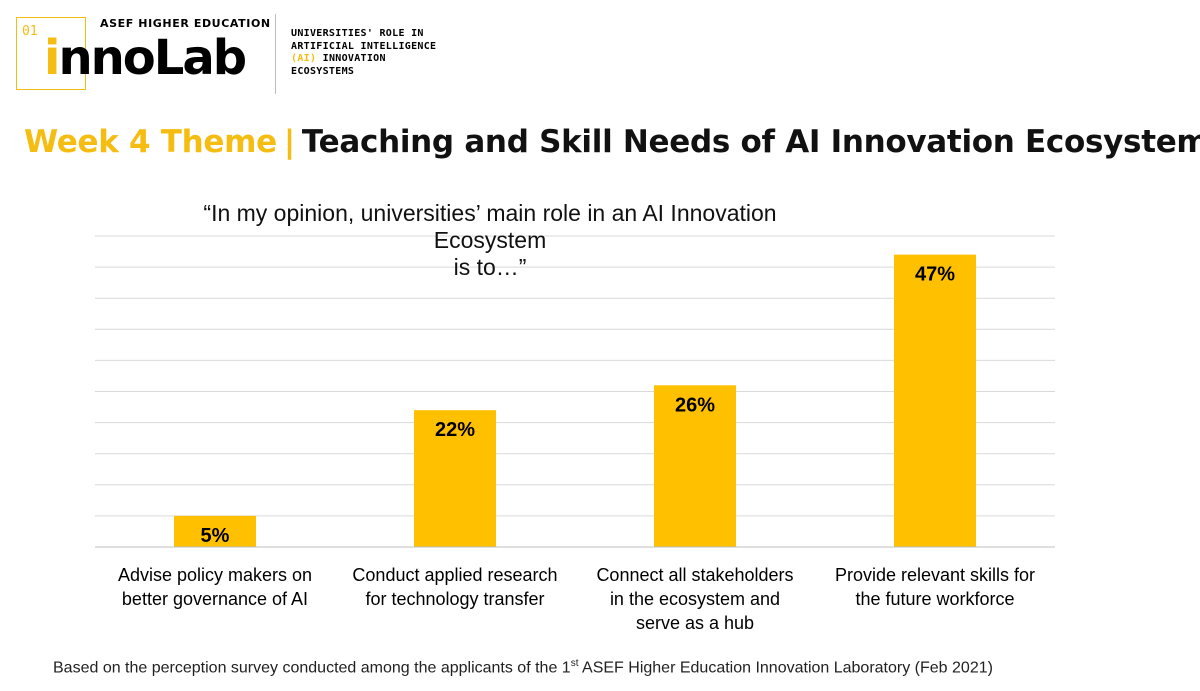  Describe the element at coordinates (215, 536) in the screenshot. I see `data-label: 5%` at that location.